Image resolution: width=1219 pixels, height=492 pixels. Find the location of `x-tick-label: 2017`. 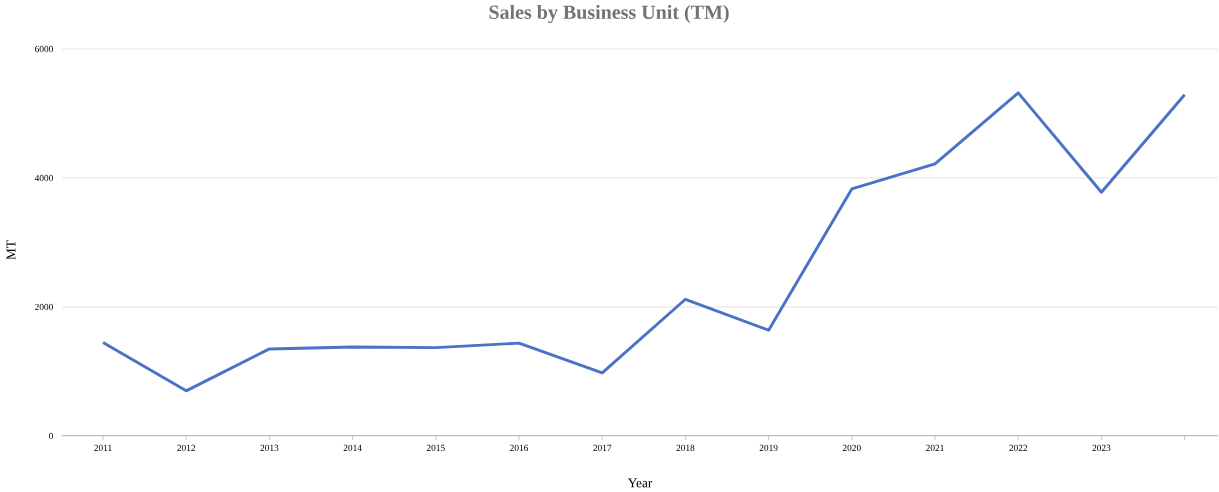

x-tick-label: 2017 is located at coordinates (602, 448).